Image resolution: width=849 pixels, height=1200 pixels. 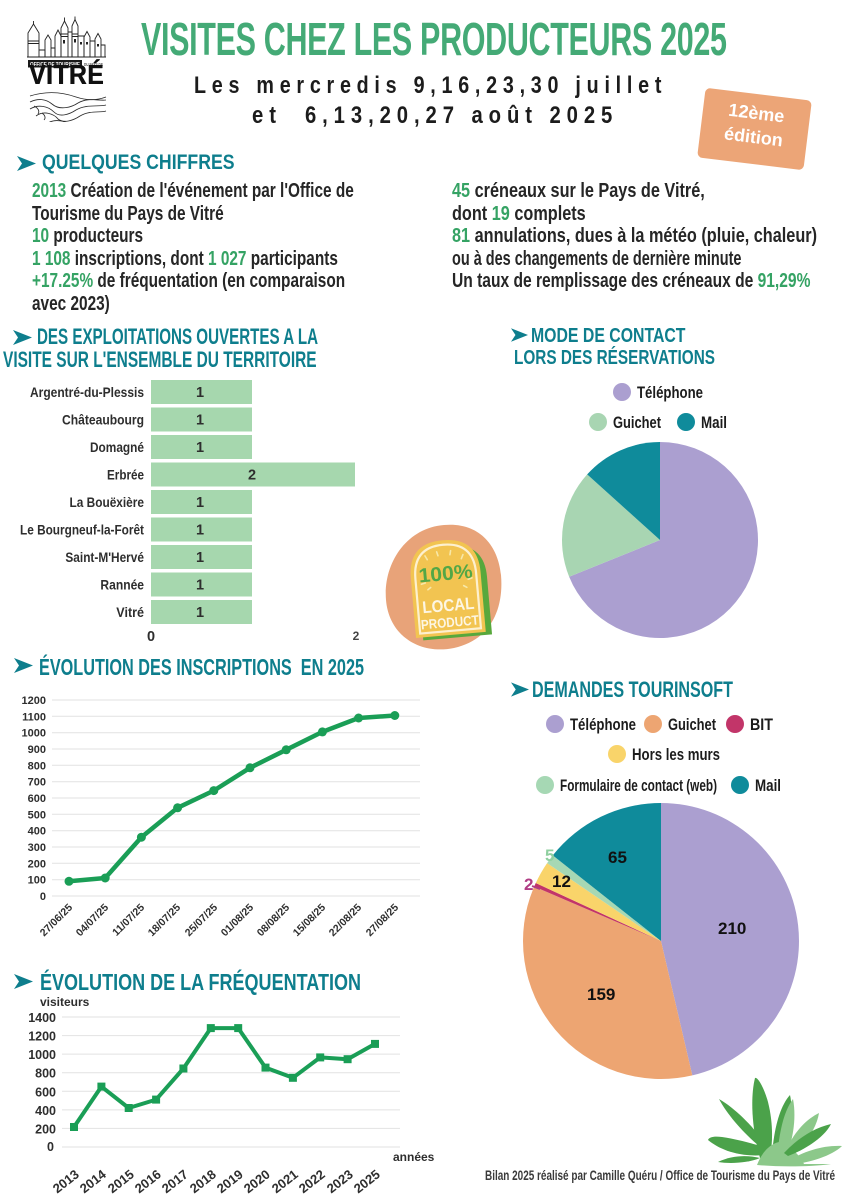 I want to click on svg-text: Formulaire de contact (web), so click(x=638, y=786).